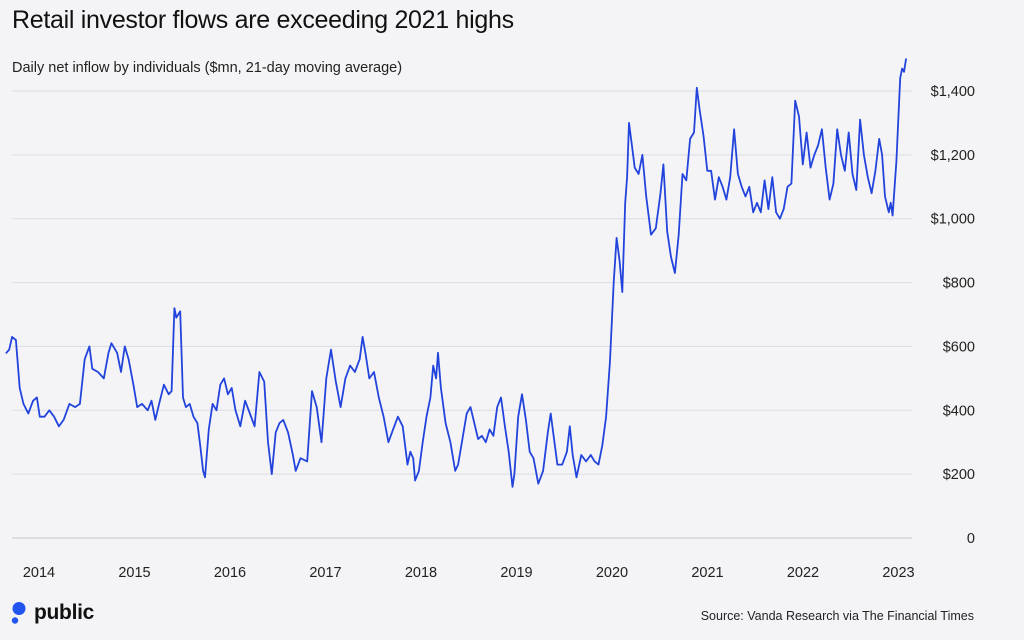 This screenshot has height=640, width=1024. What do you see at coordinates (953, 92) in the screenshot?
I see `y-tick-label: $1,400` at bounding box center [953, 92].